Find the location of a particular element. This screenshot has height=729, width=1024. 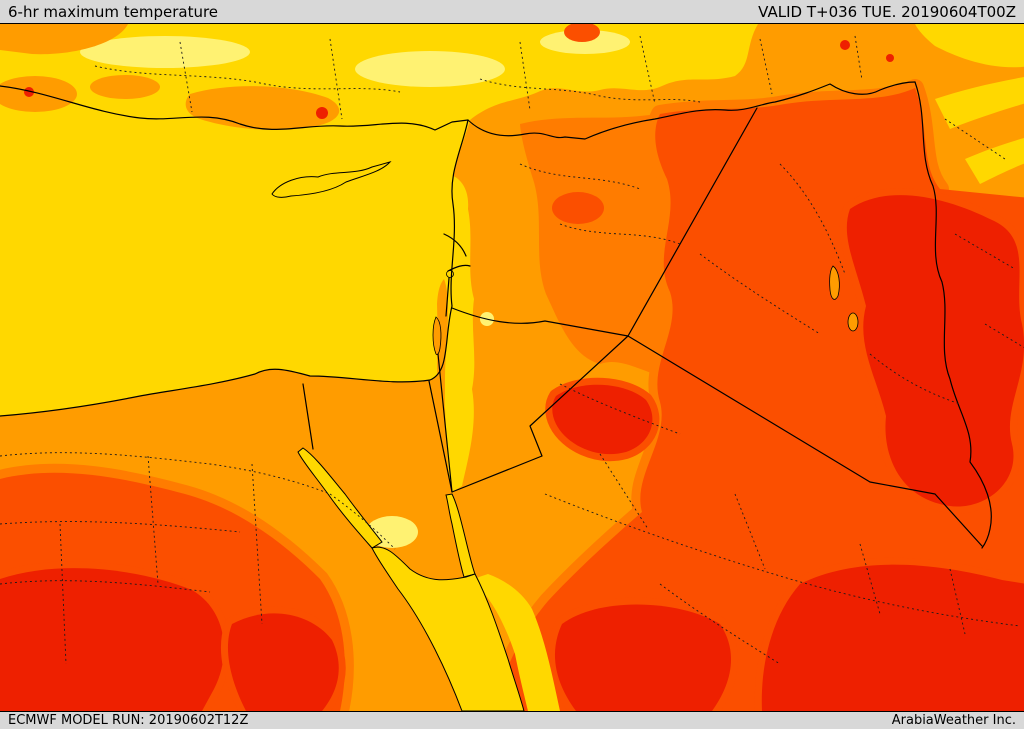

turkey-small-orange-patch is located at coordinates (125, 87).